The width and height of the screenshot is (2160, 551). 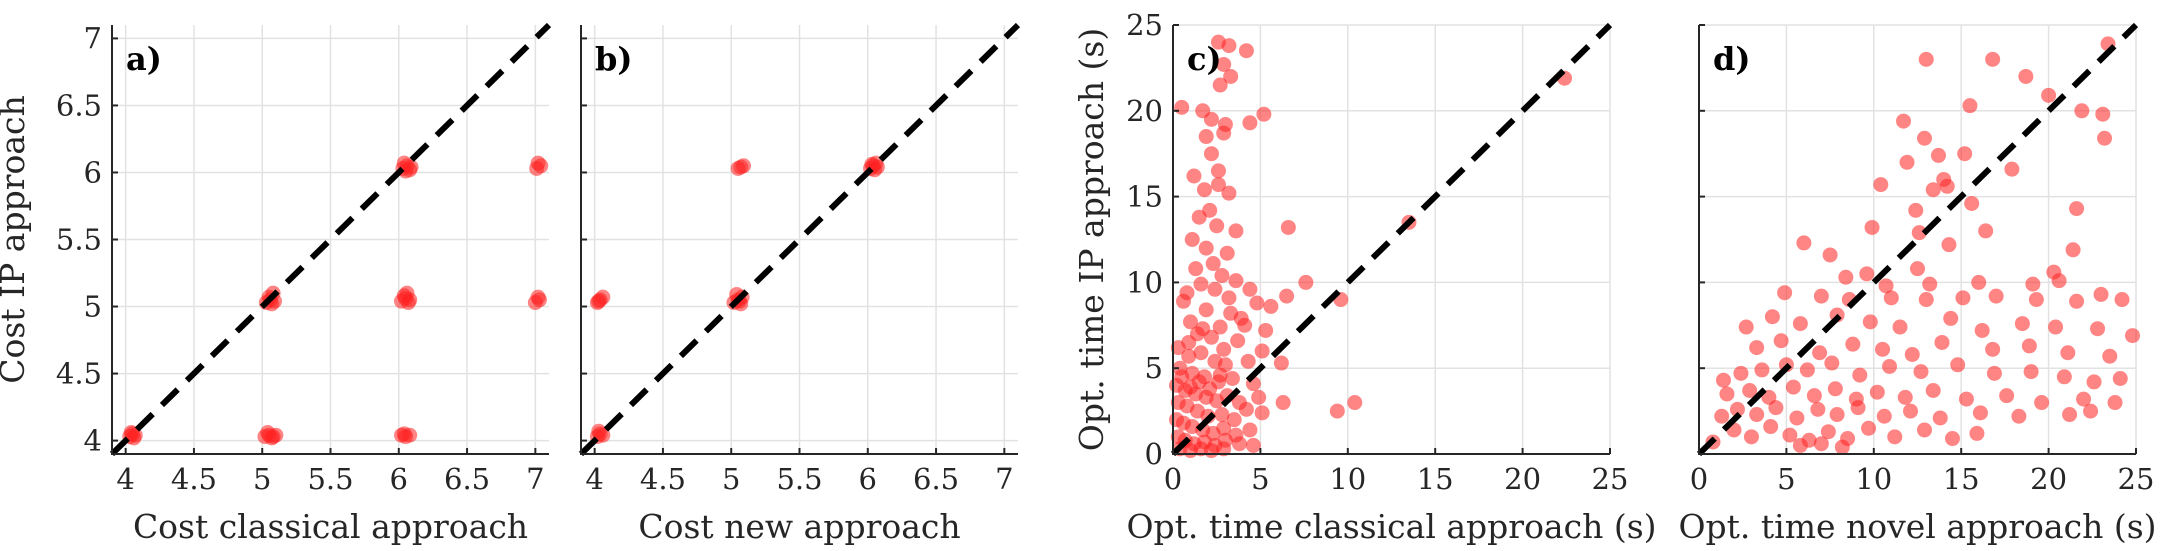 What do you see at coordinates (330, 472) in the screenshot?
I see `panel-a-x-ticks: 4 4.5 5 5.5 6 6.5 7` at bounding box center [330, 472].